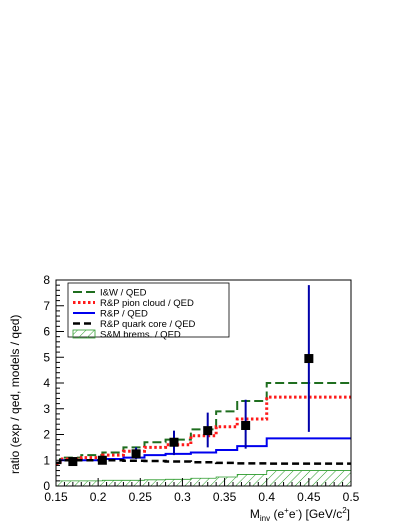 Image resolution: width=407 pixels, height=527 pixels. I want to click on y-tick-label: 0, so click(46, 486).